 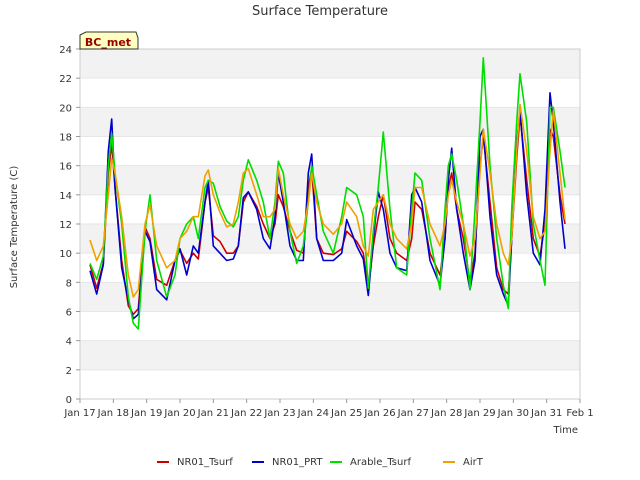 I want to click on x-tick-label: Jan 26, so click(x=379, y=413).